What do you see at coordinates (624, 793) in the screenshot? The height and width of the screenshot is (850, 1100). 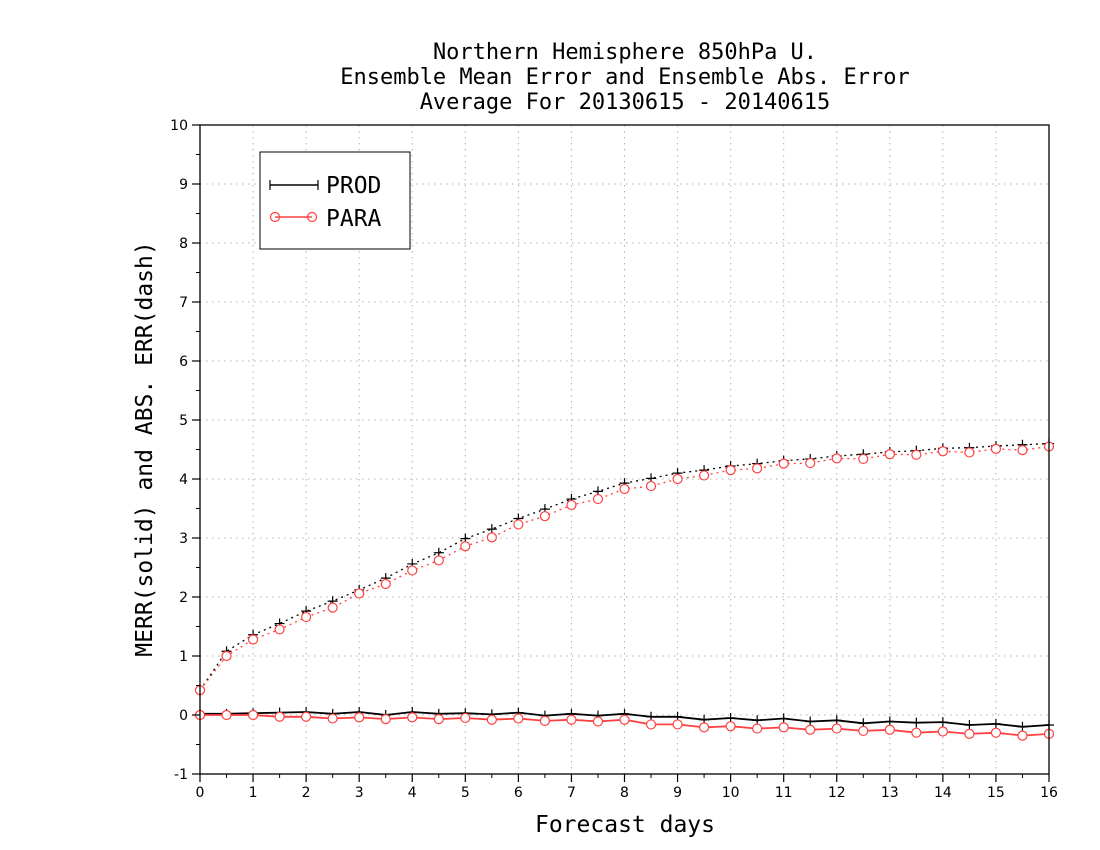 I see `x-tick-label-8: 8` at bounding box center [624, 793].